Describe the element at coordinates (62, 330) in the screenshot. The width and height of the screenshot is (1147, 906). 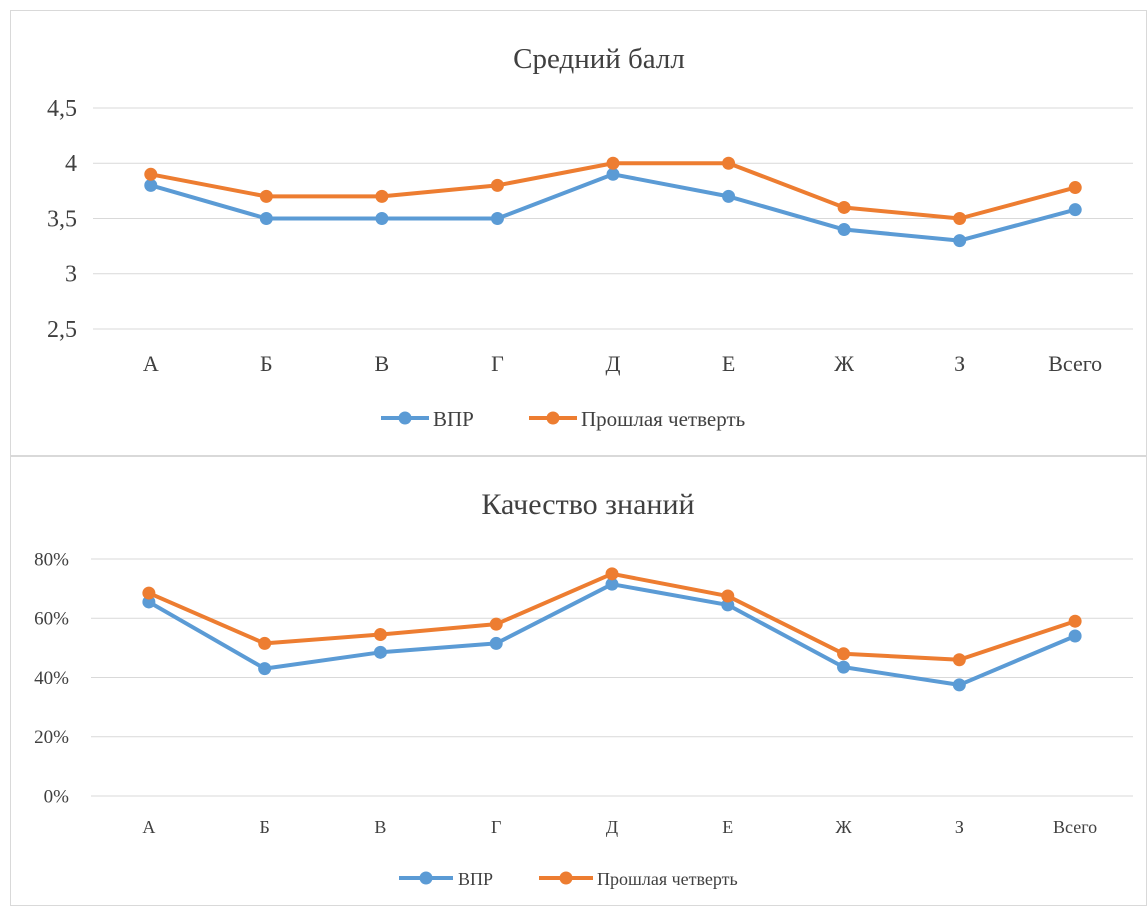
I see `y-tick-label: 2,5` at that location.